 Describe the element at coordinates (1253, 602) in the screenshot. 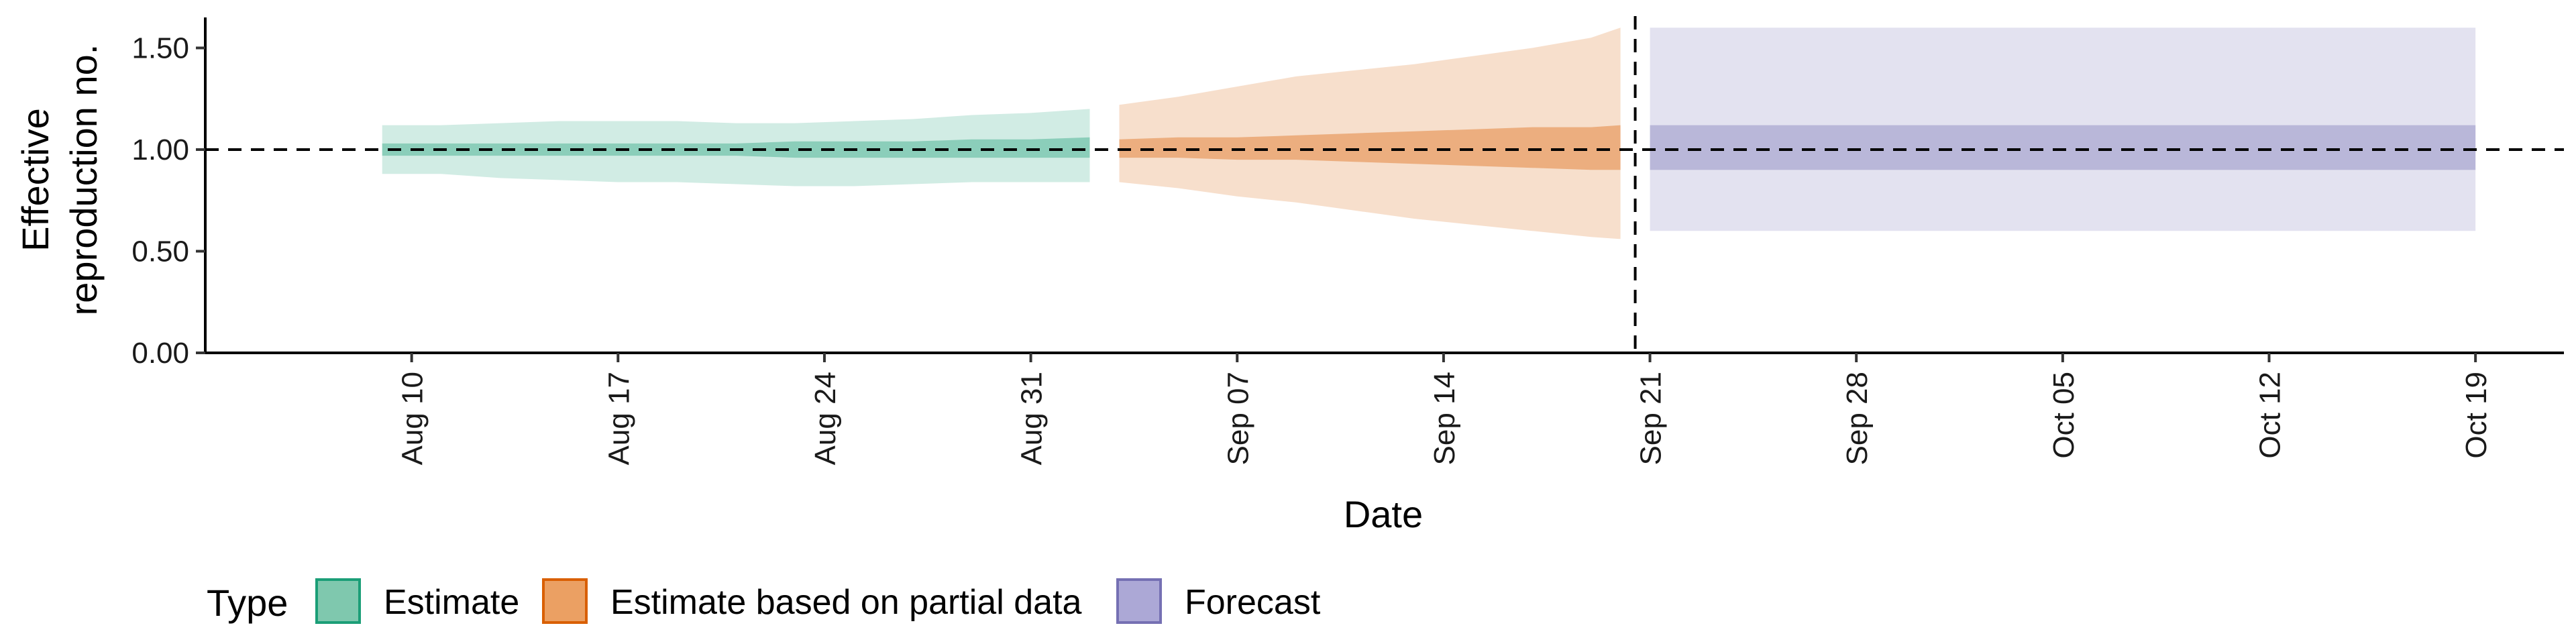

I see `legend-label-forecast: Forecast` at that location.